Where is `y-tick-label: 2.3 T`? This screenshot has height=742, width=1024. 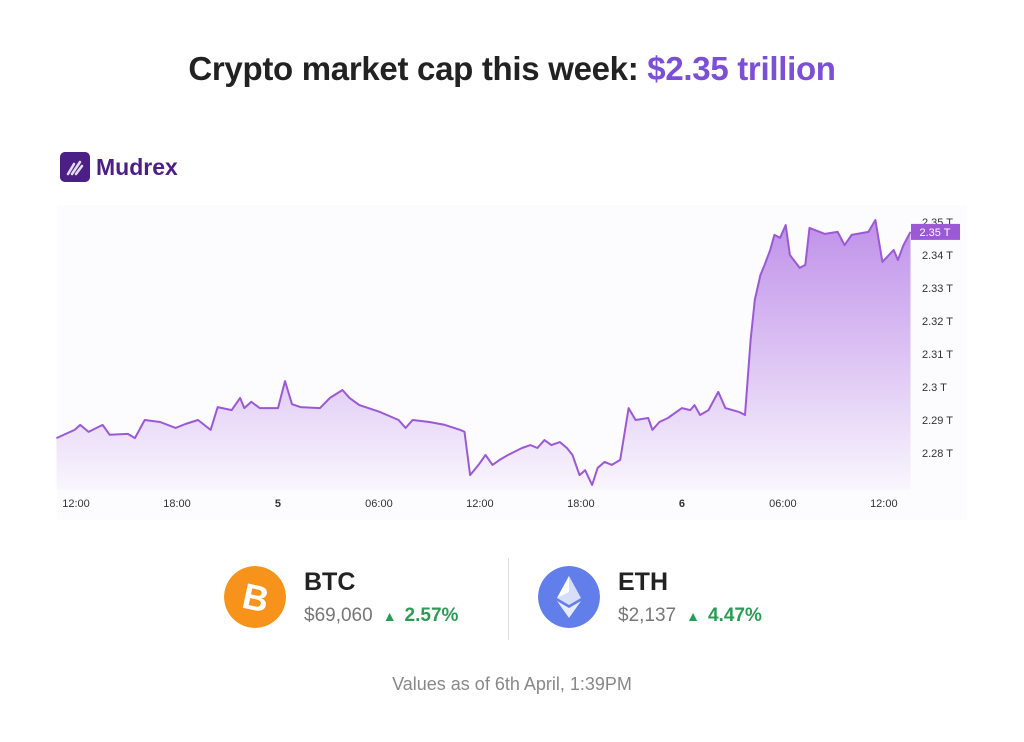 y-tick-label: 2.3 T is located at coordinates (934, 388).